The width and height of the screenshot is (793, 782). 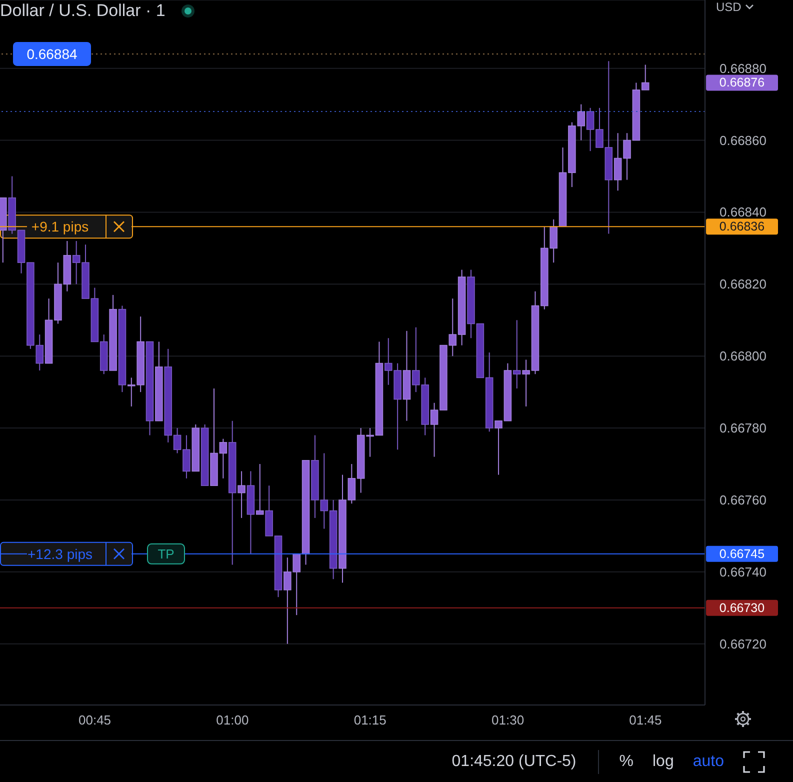 What do you see at coordinates (645, 720) in the screenshot?
I see `x-tick-label: 01:45` at bounding box center [645, 720].